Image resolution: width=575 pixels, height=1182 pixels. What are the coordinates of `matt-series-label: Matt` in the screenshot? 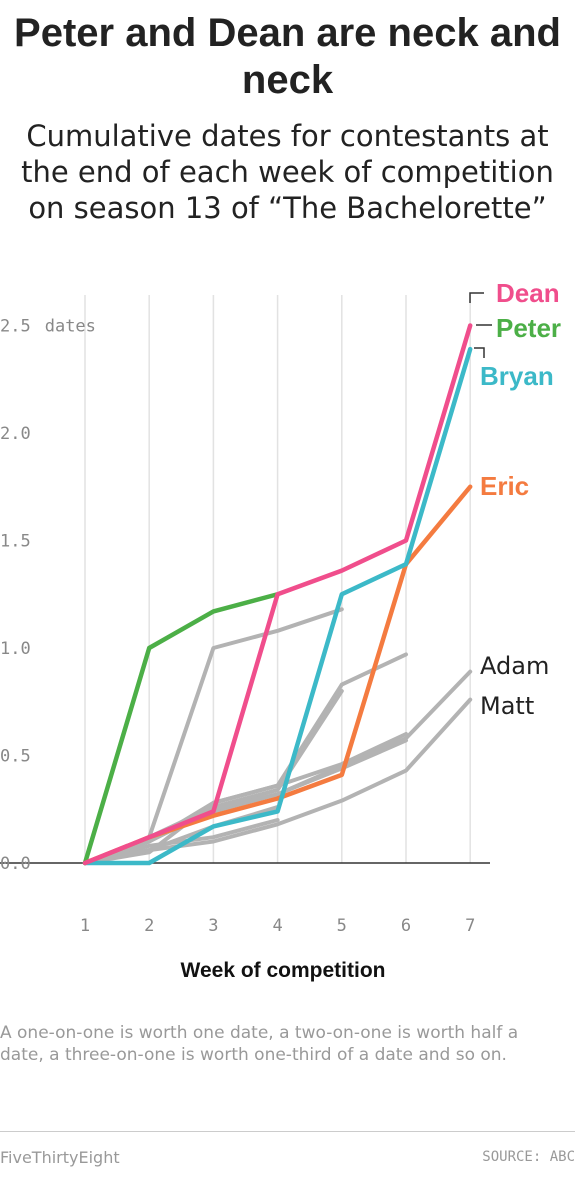 It's located at (507, 706).